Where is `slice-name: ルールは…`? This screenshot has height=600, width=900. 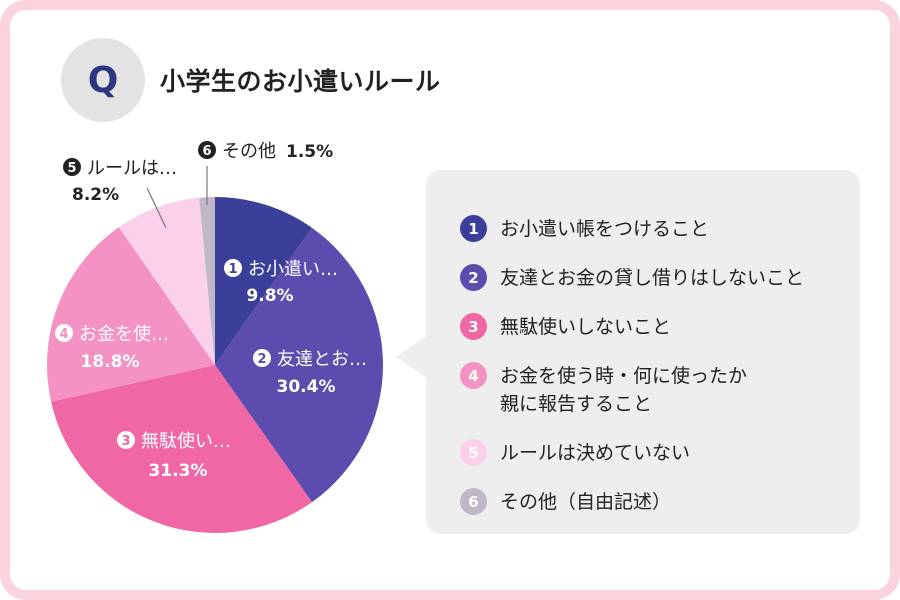
slice-name: ルールは… is located at coordinates (132, 168).